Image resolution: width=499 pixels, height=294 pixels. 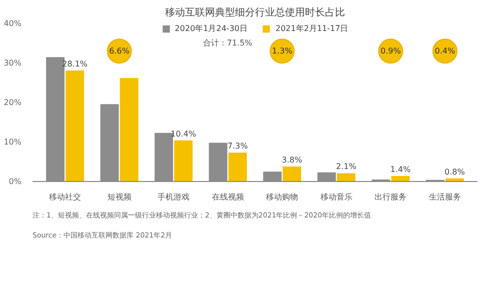 What do you see at coordinates (346, 167) in the screenshot?
I see `data-label: 2.1%` at bounding box center [346, 167].